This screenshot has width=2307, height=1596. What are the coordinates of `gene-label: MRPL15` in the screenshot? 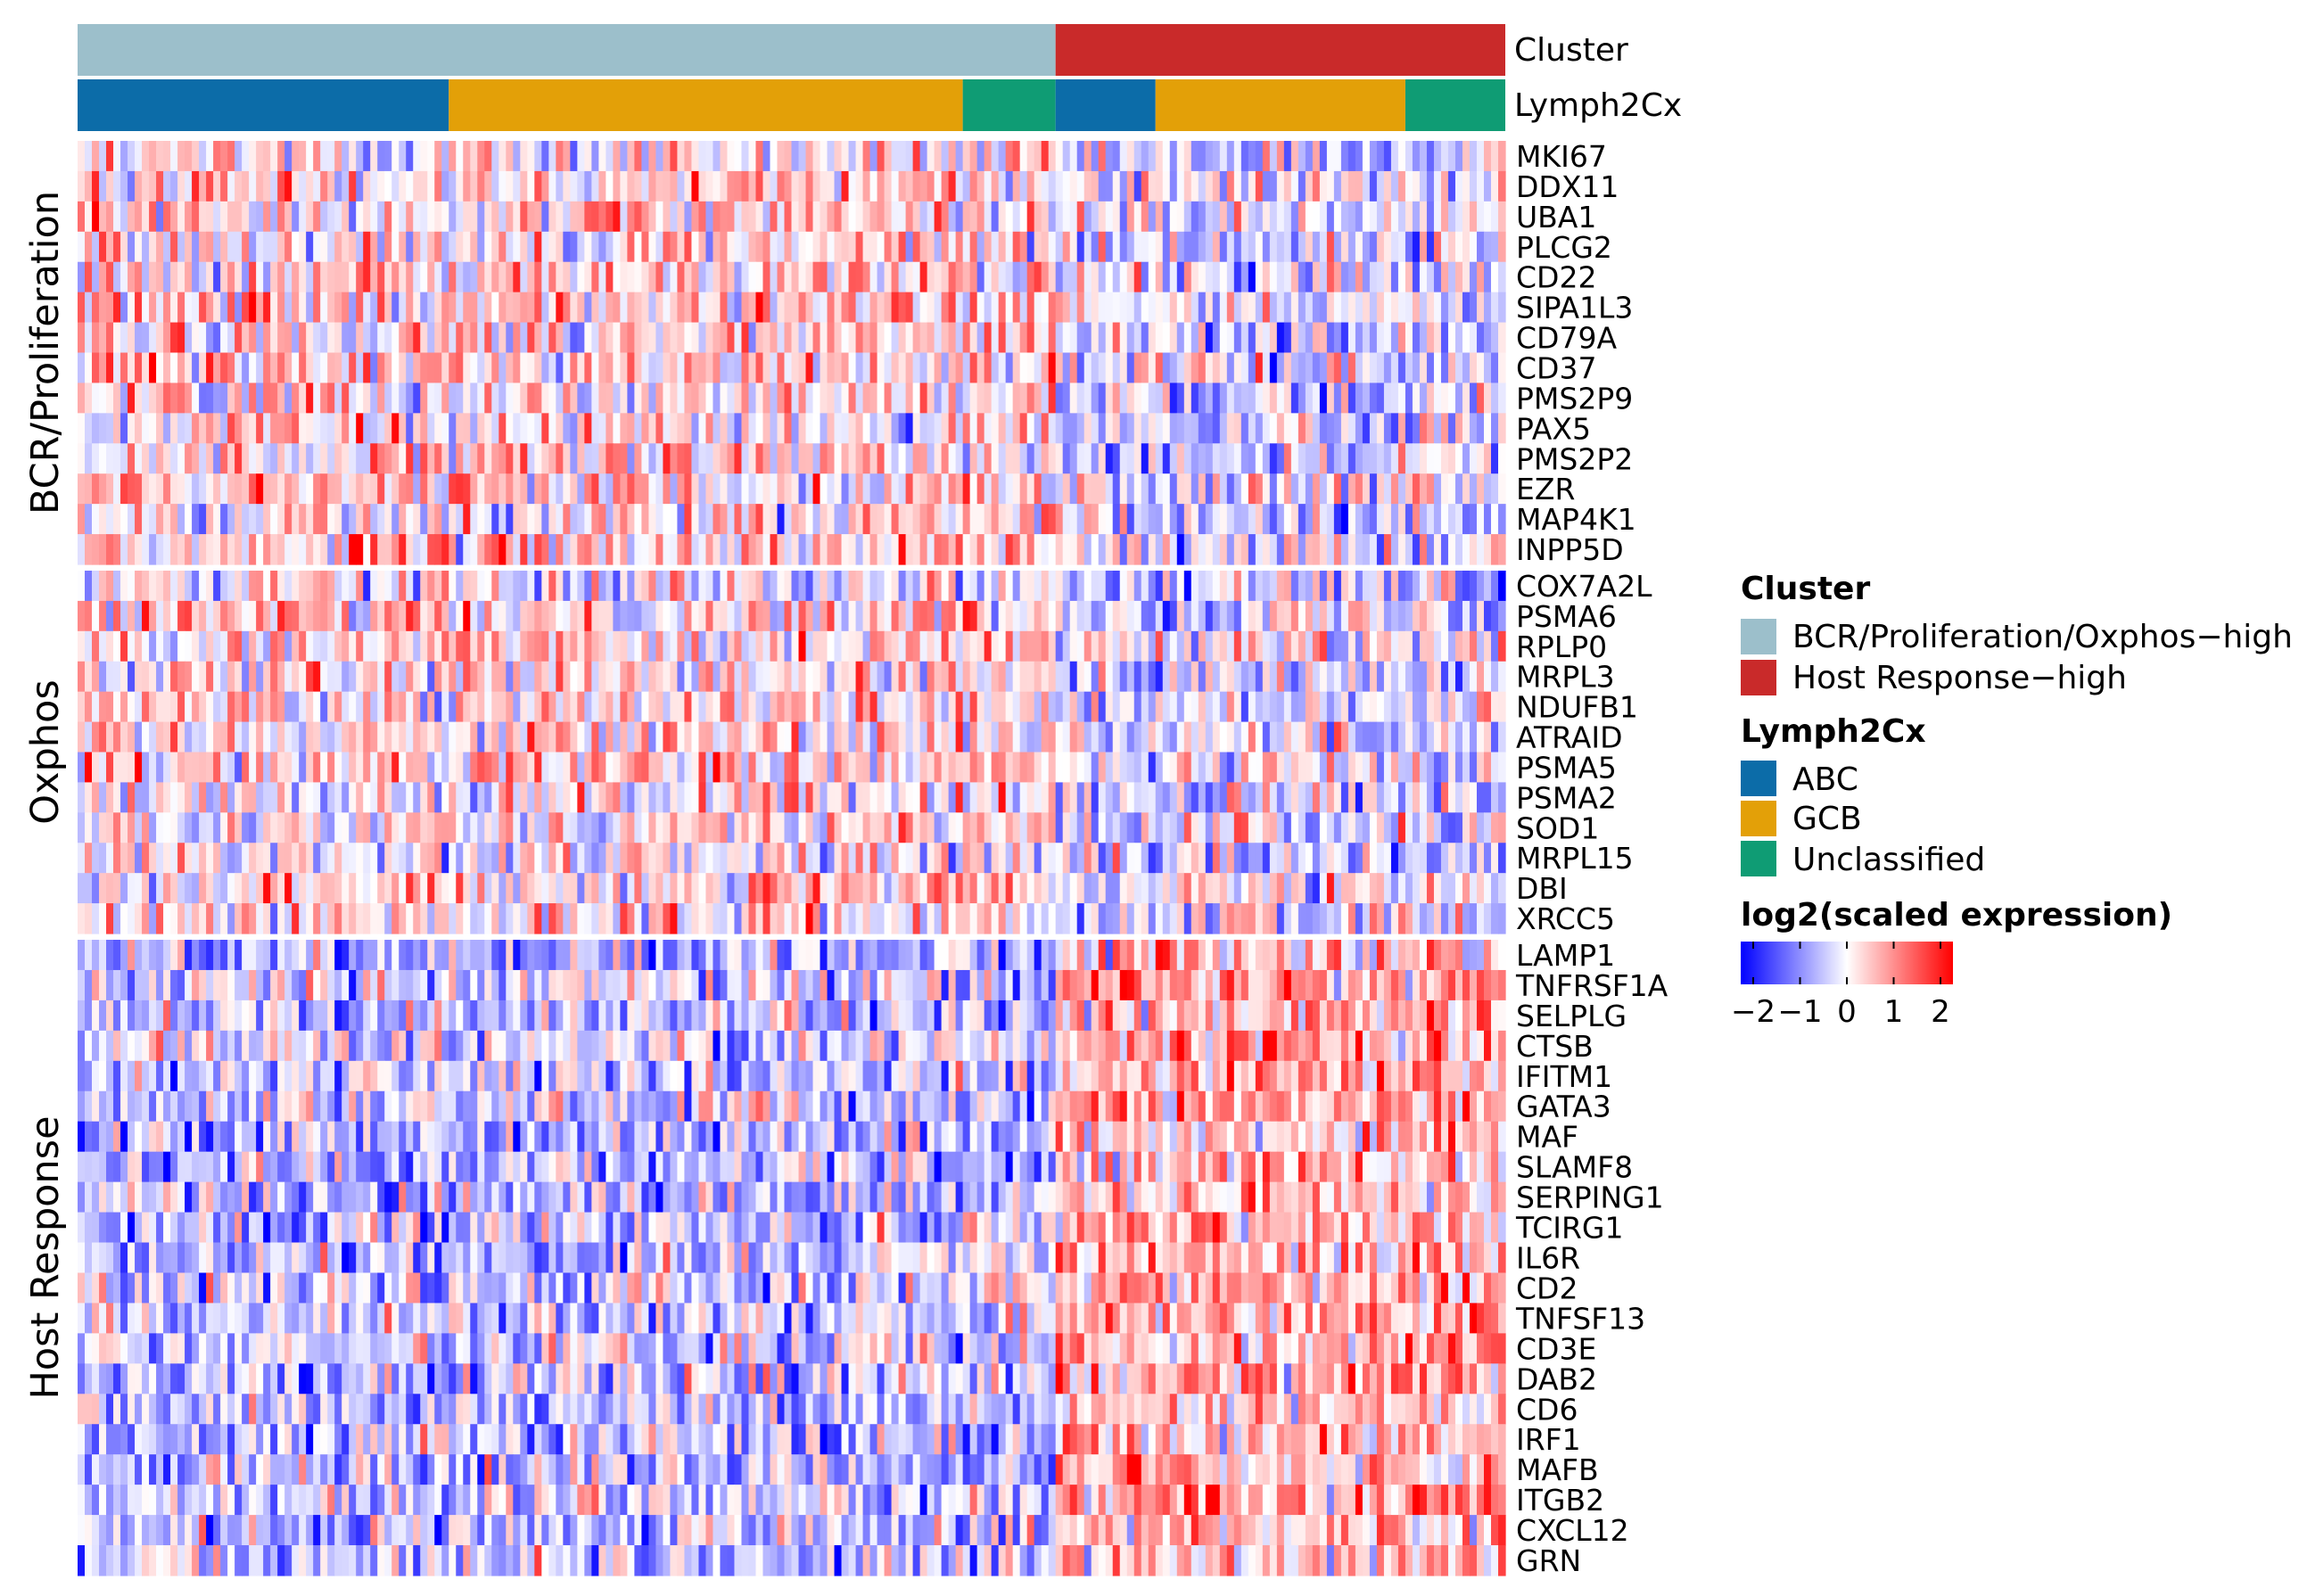 It's located at (1575, 858).